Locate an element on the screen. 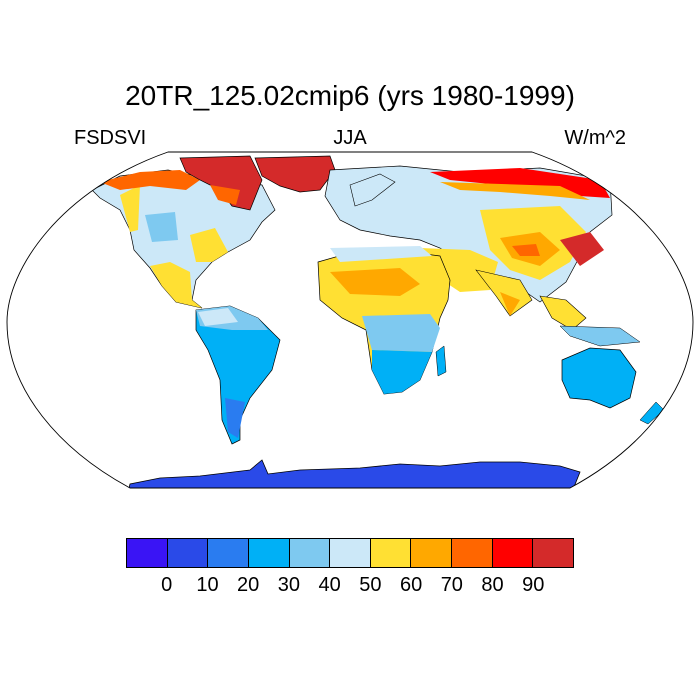 Image resolution: width=700 pixels, height=700 pixels. variable-label: FSDSVI is located at coordinates (110, 138).